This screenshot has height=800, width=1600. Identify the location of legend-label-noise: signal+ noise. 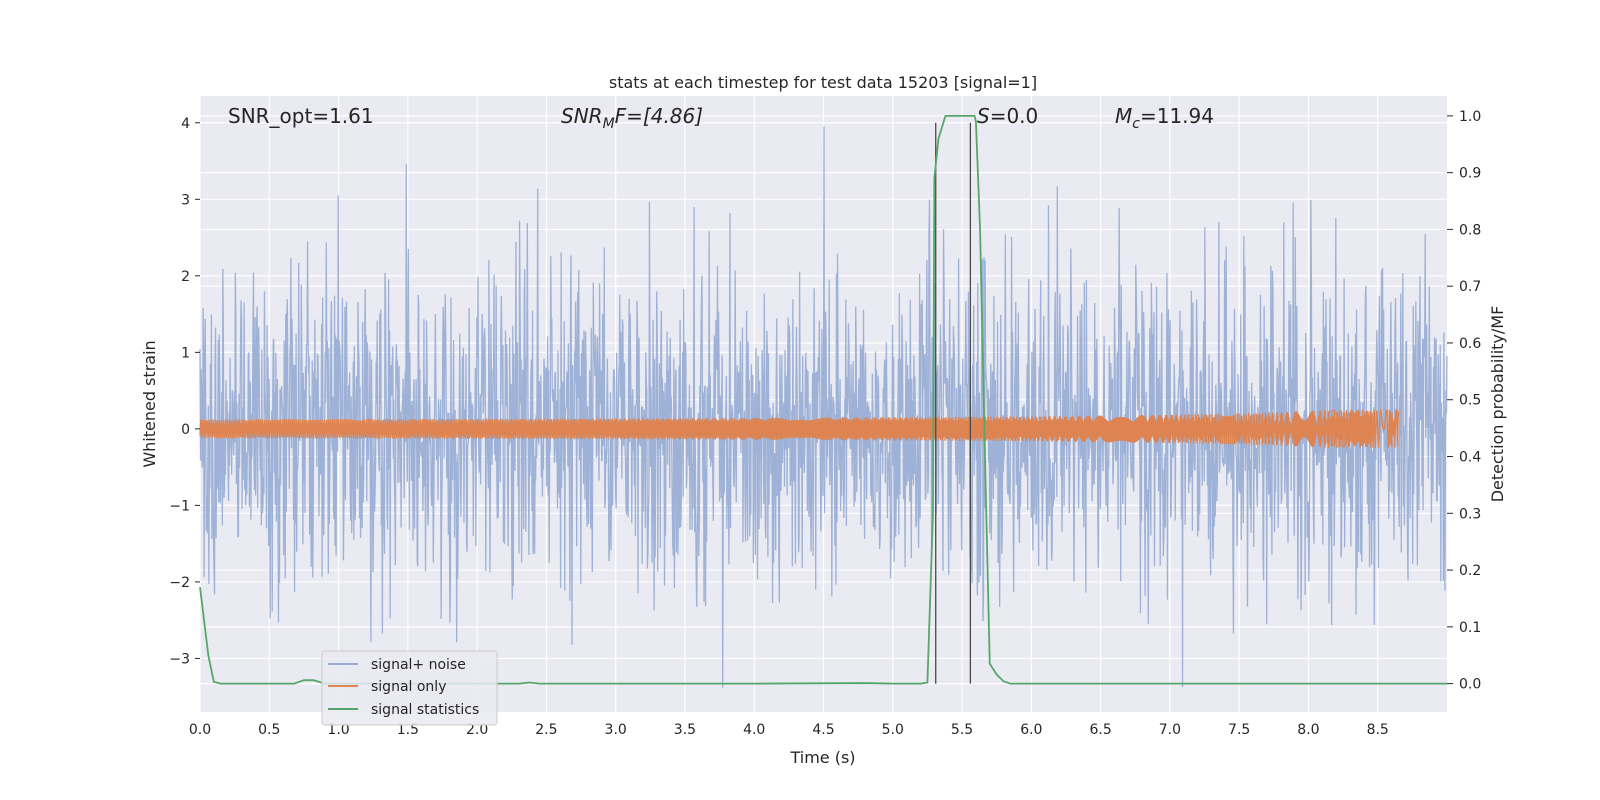
(418, 665).